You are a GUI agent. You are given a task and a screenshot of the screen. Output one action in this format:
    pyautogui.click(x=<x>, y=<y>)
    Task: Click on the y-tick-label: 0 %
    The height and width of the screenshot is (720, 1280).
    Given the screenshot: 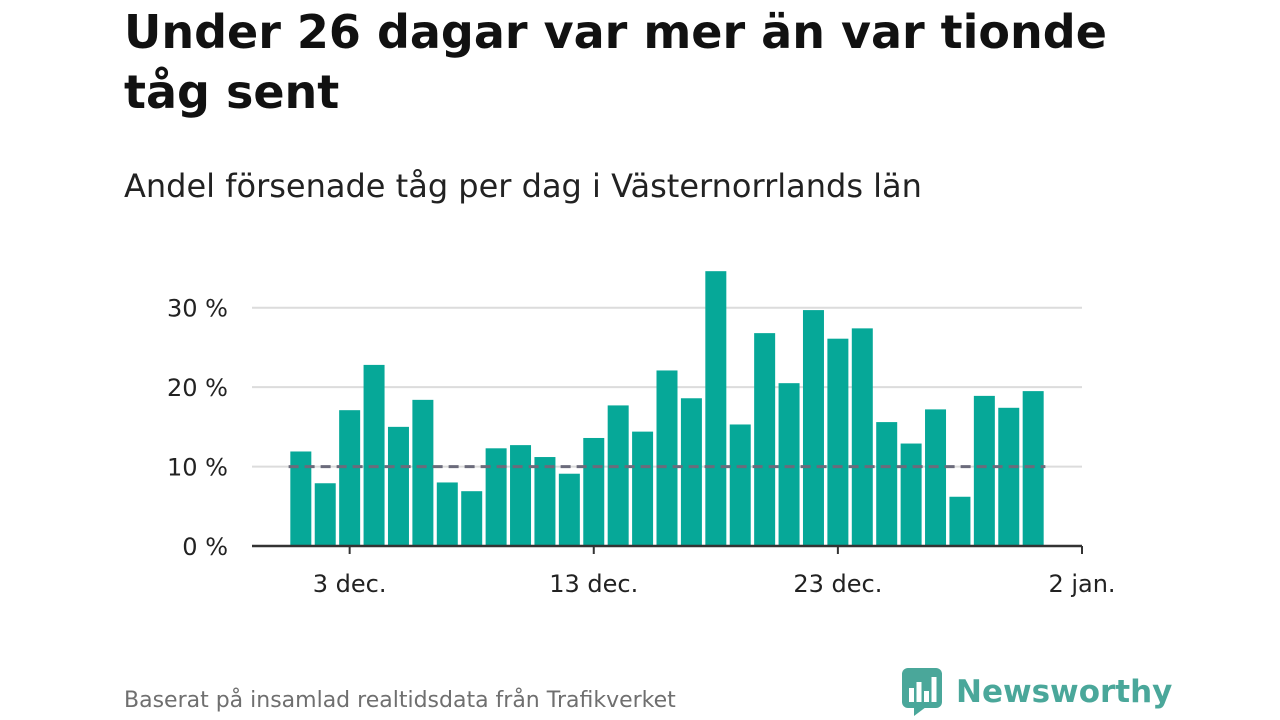 What is the action you would take?
    pyautogui.click(x=205, y=547)
    